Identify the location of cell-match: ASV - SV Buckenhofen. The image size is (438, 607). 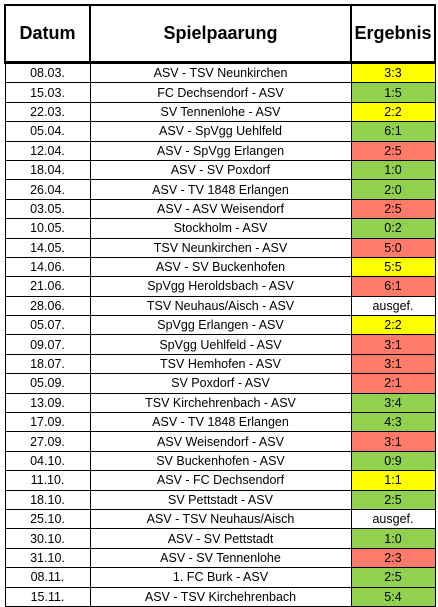
(220, 267).